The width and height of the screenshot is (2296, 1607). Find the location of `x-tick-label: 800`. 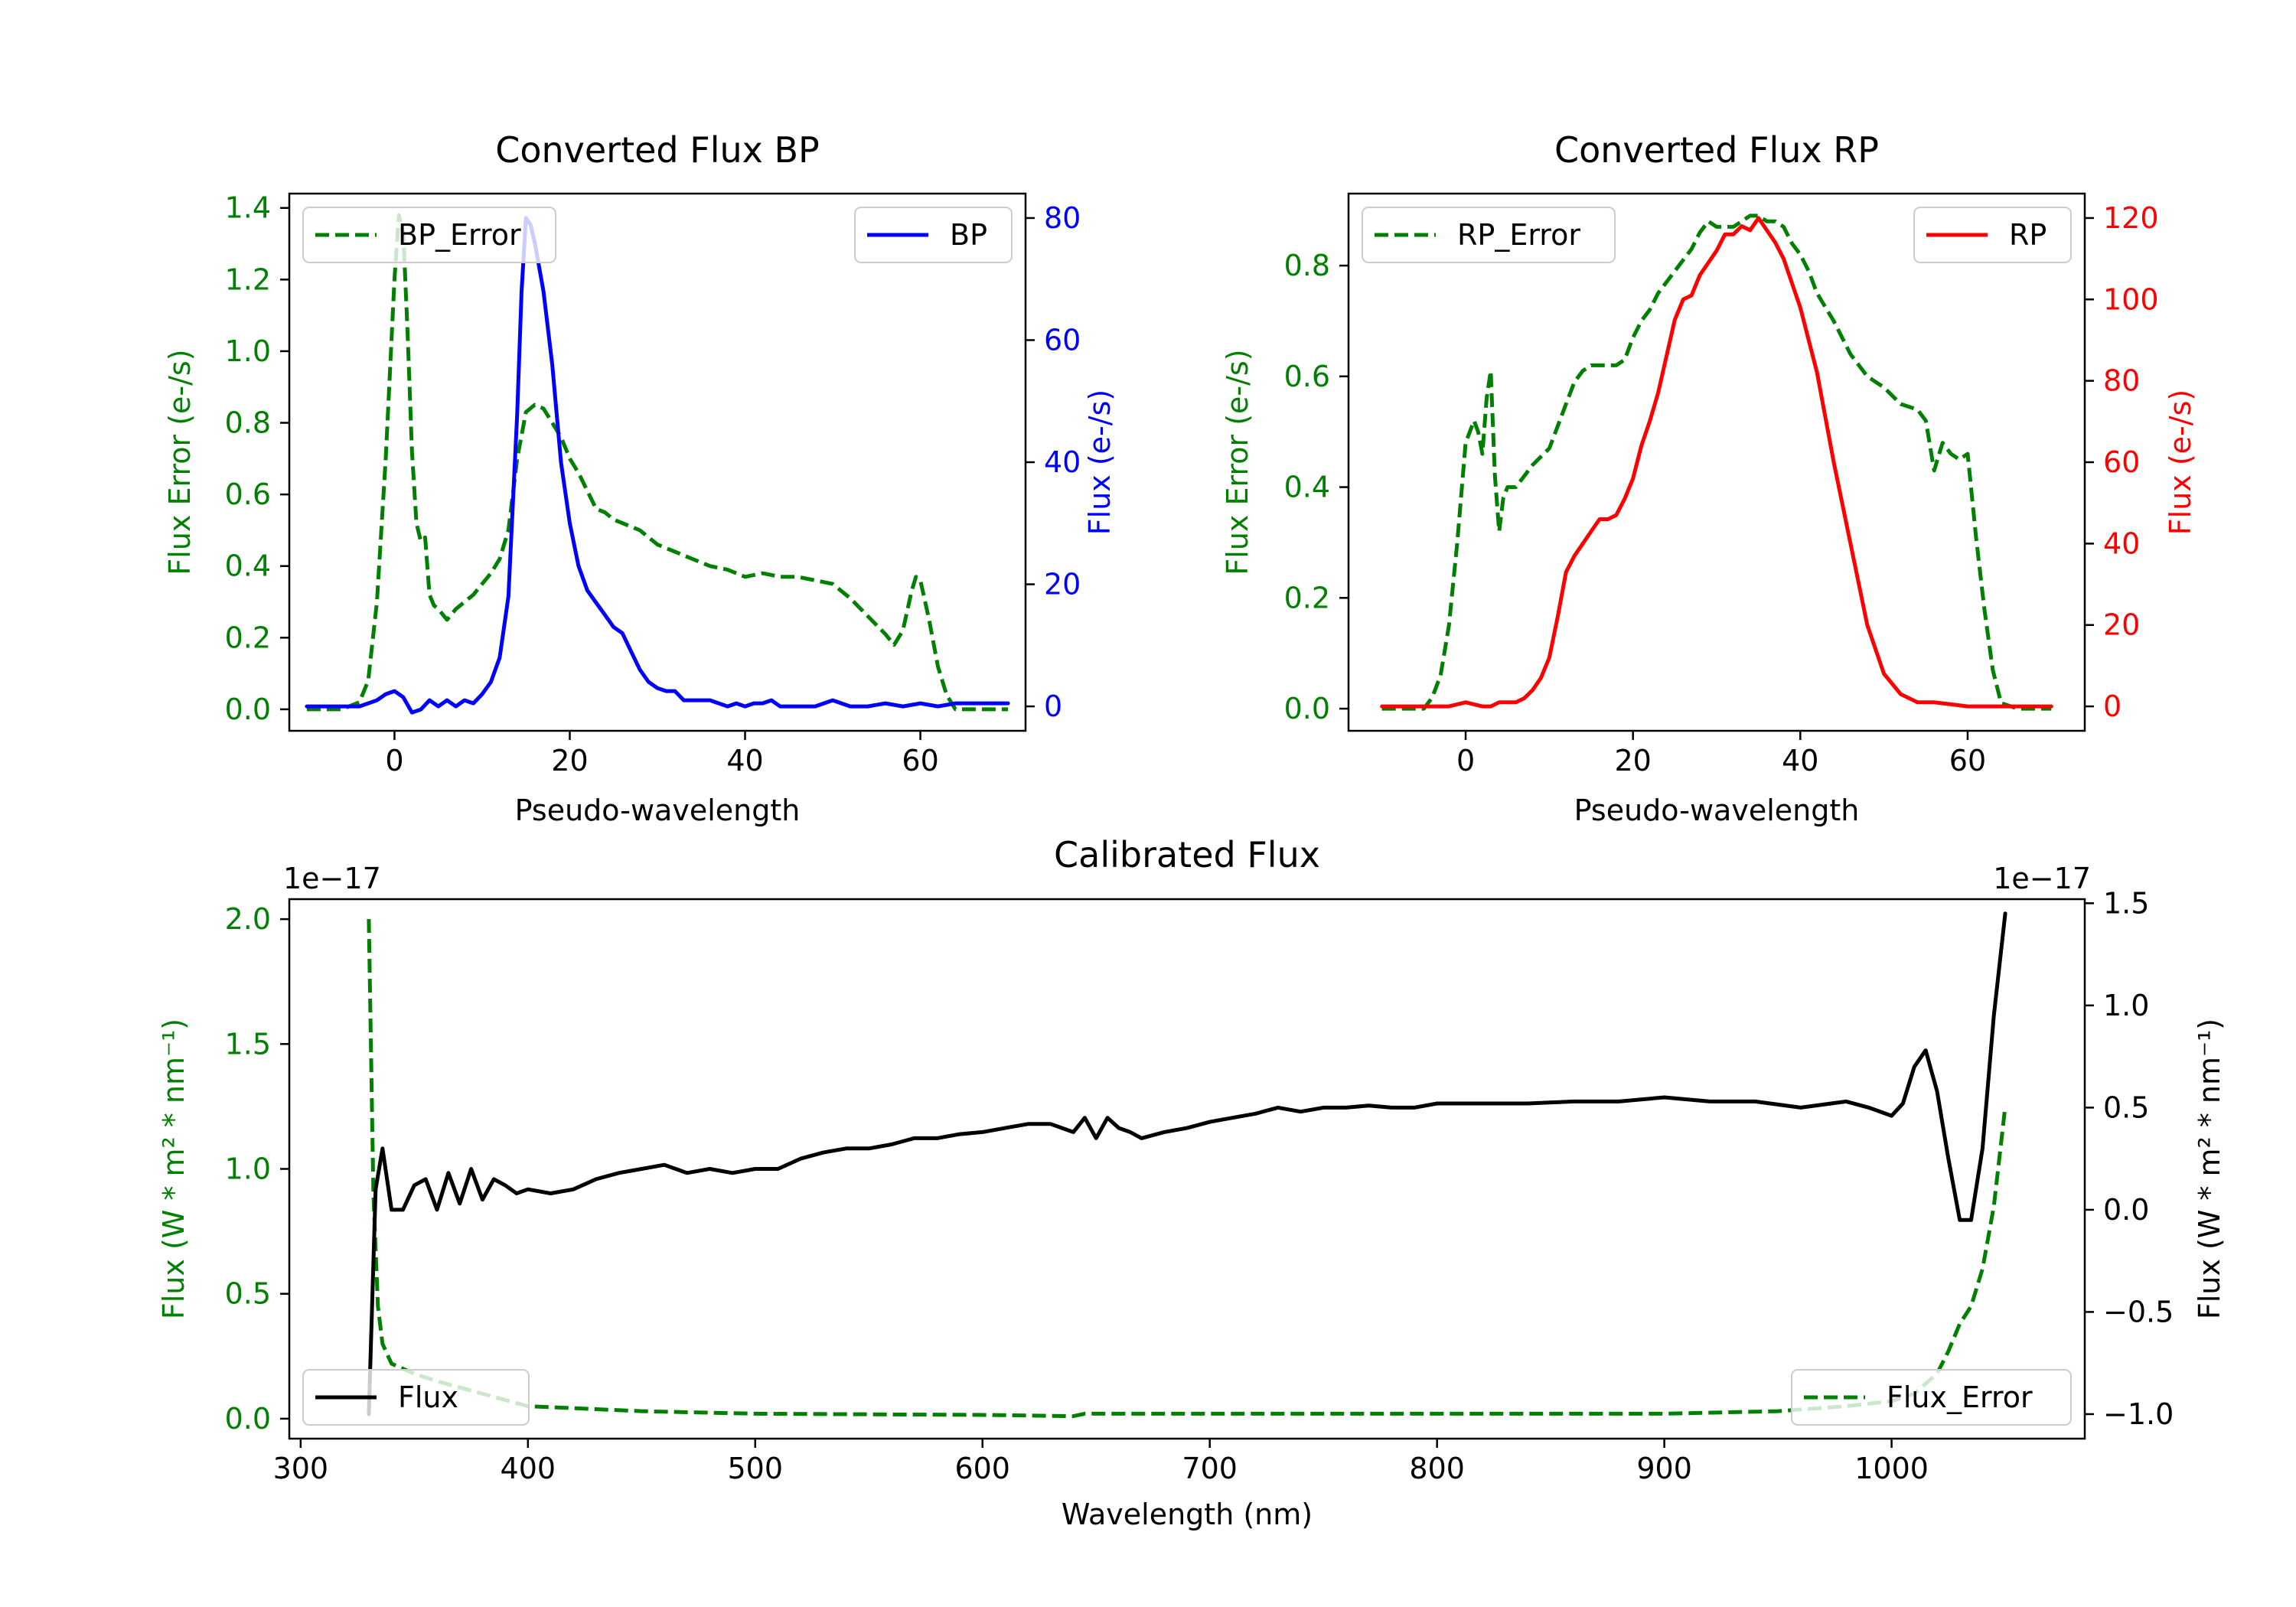

x-tick-label: 800 is located at coordinates (1437, 1468).